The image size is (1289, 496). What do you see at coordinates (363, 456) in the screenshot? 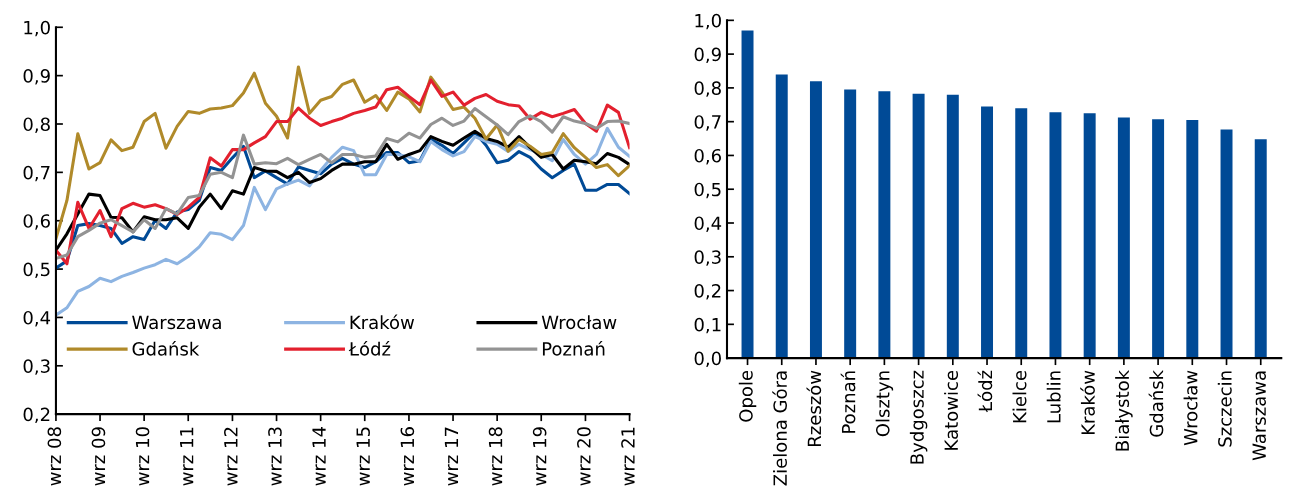
I see `x-tick-label: wrz 15` at bounding box center [363, 456].